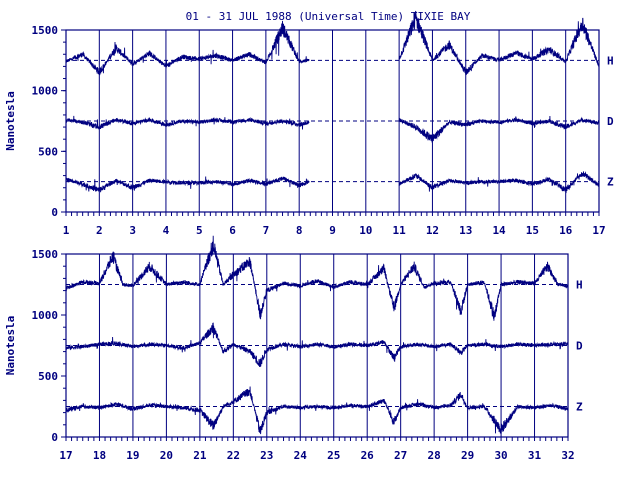 The height and width of the screenshot is (484, 640). What do you see at coordinates (132, 230) in the screenshot?
I see `x-tick-label: 3` at bounding box center [132, 230].